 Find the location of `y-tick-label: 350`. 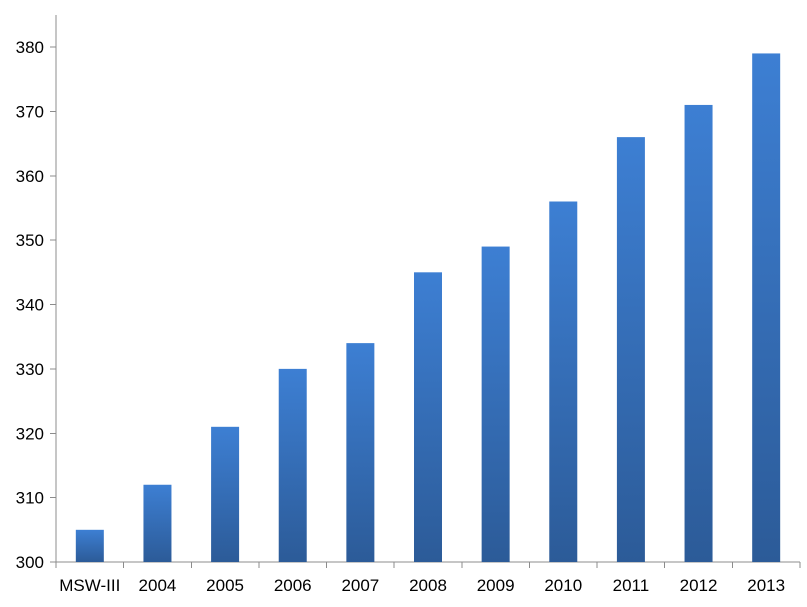

y-tick-label: 350 is located at coordinates (30, 240).